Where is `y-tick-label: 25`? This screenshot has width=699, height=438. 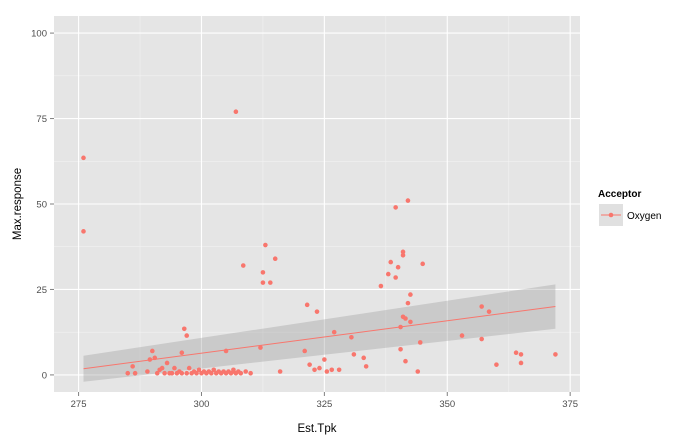 y-tick-label: 25 is located at coordinates (41, 290).